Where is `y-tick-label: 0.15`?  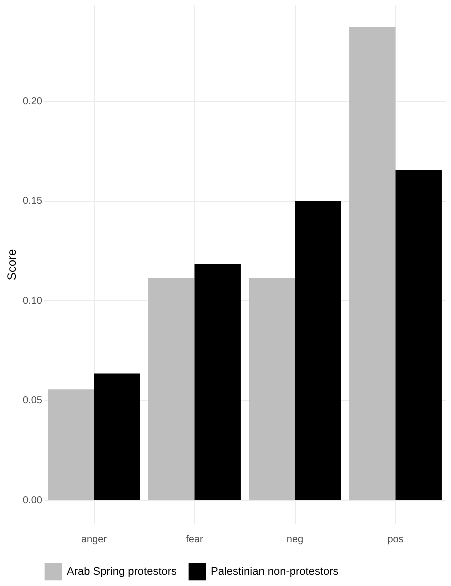 y-tick-label: 0.15 is located at coordinates (33, 202).